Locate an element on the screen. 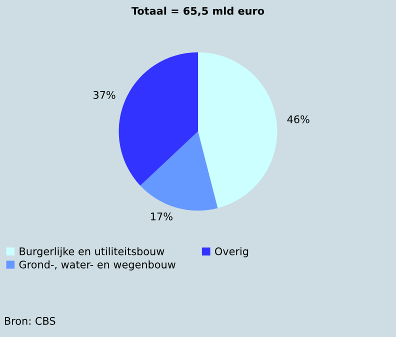  chart-title: Totaal = 65,5 mld euro is located at coordinates (198, 11).